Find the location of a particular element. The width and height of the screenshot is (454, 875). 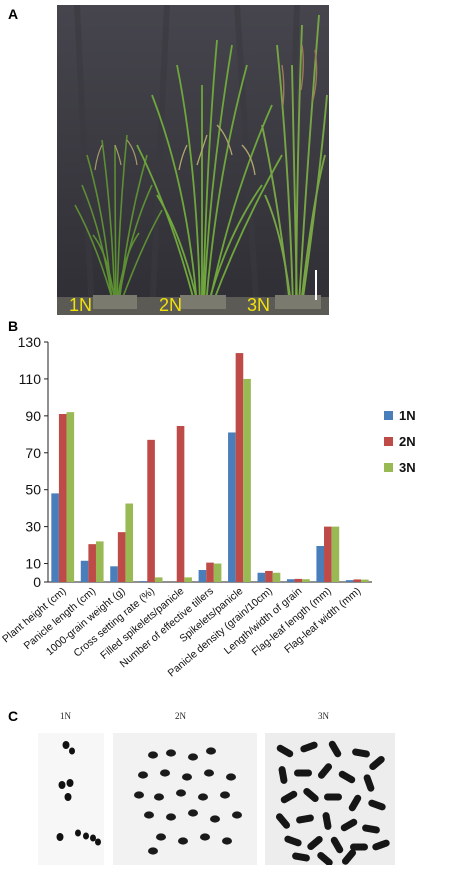

karyo-3n-image is located at coordinates (330, 799).